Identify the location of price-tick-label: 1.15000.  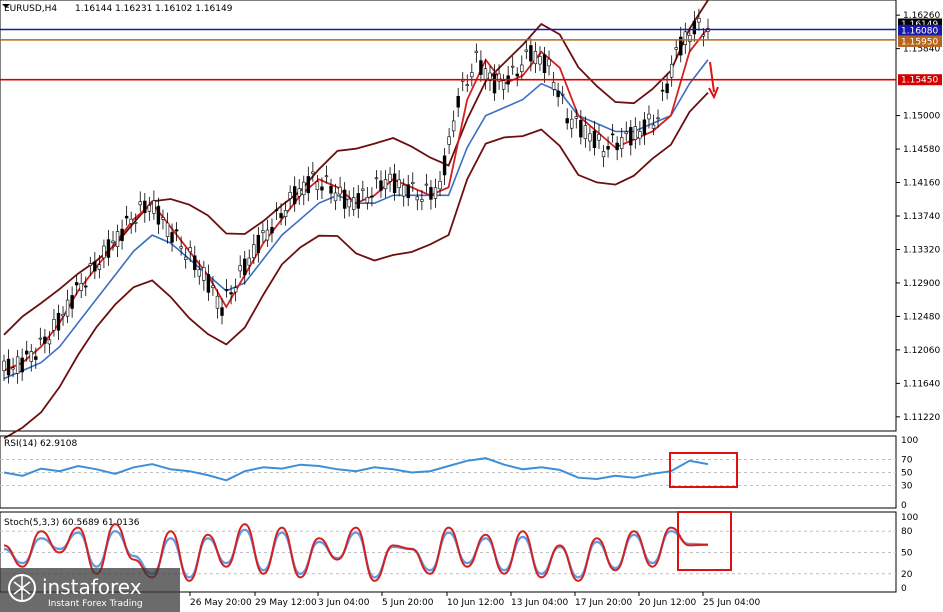
(921, 117).